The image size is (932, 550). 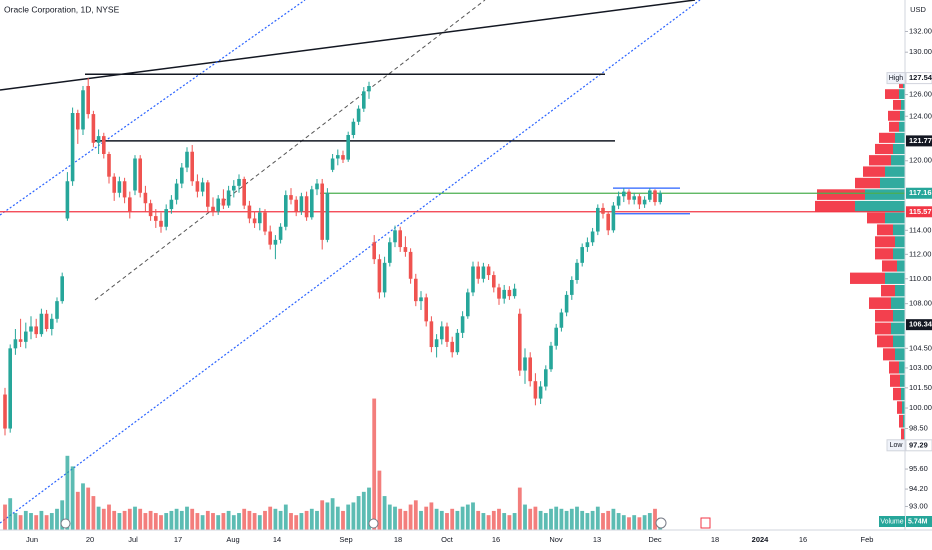 I want to click on y-tick-label: 93.00, so click(x=918, y=505).